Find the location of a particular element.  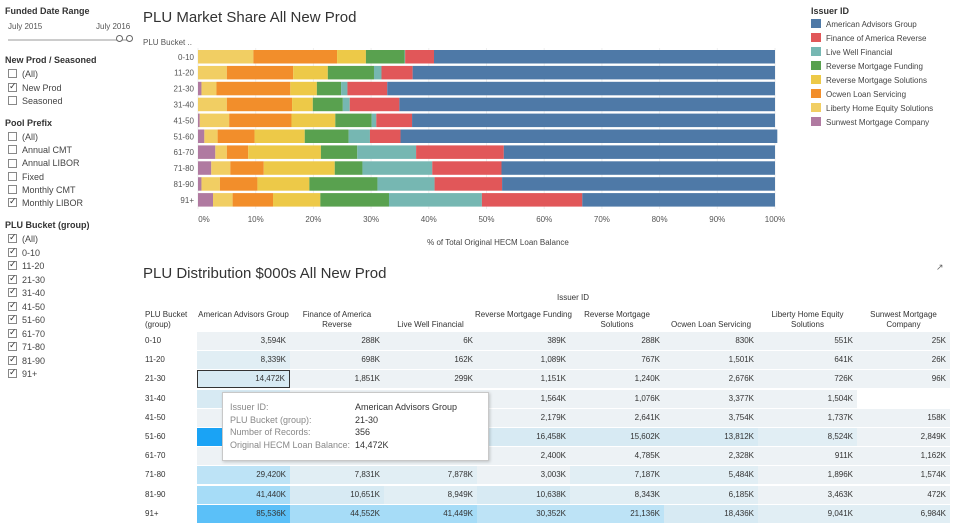

slider-handle-end is located at coordinates (129, 38).